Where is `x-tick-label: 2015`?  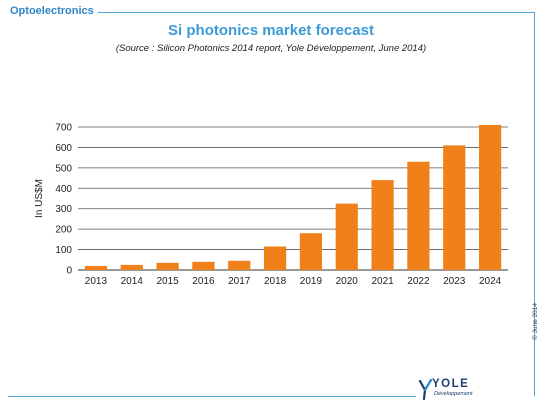
x-tick-label: 2015 is located at coordinates (167, 281).